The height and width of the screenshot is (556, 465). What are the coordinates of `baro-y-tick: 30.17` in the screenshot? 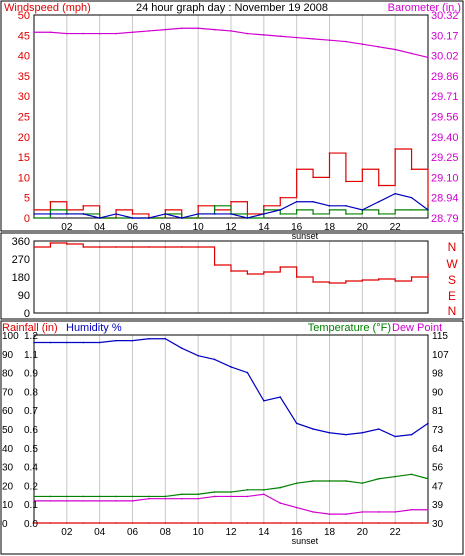 It's located at (445, 36).